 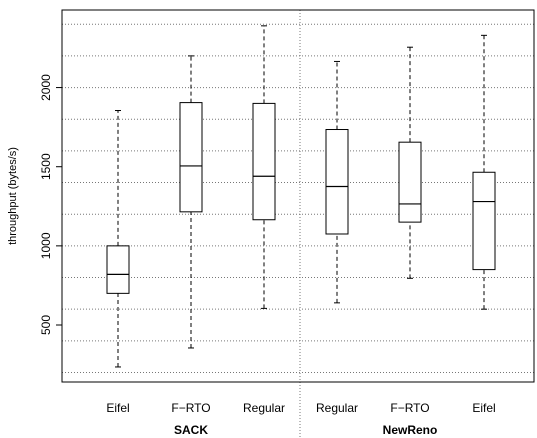 I want to click on group-label: NewReno, so click(x=410, y=430).